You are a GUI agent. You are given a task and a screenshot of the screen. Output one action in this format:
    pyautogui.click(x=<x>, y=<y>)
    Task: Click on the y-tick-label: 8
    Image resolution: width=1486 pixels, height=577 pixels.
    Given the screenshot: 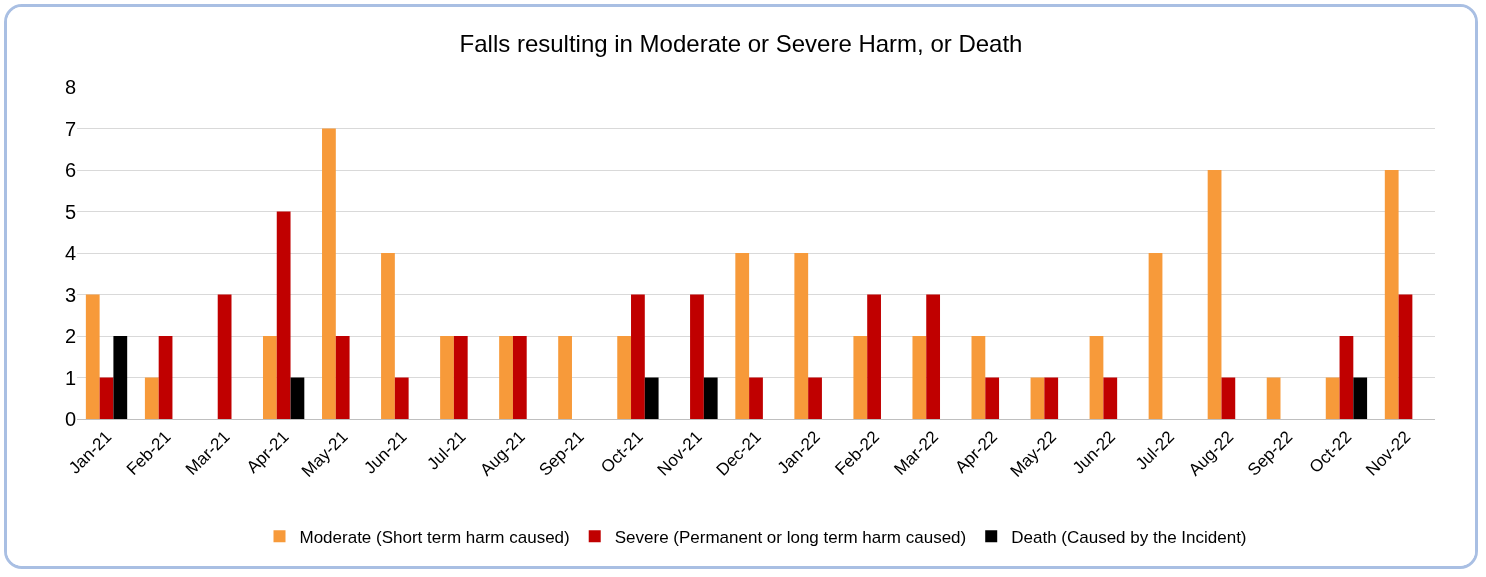 What is the action you would take?
    pyautogui.click(x=70, y=87)
    